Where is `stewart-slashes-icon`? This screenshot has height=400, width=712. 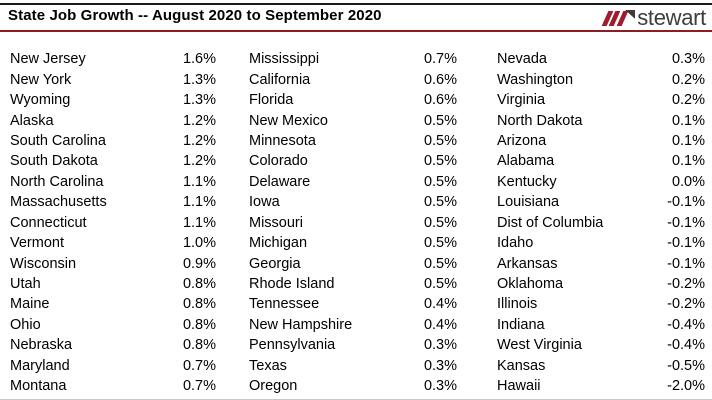
stewart-slashes-icon is located at coordinates (618, 18).